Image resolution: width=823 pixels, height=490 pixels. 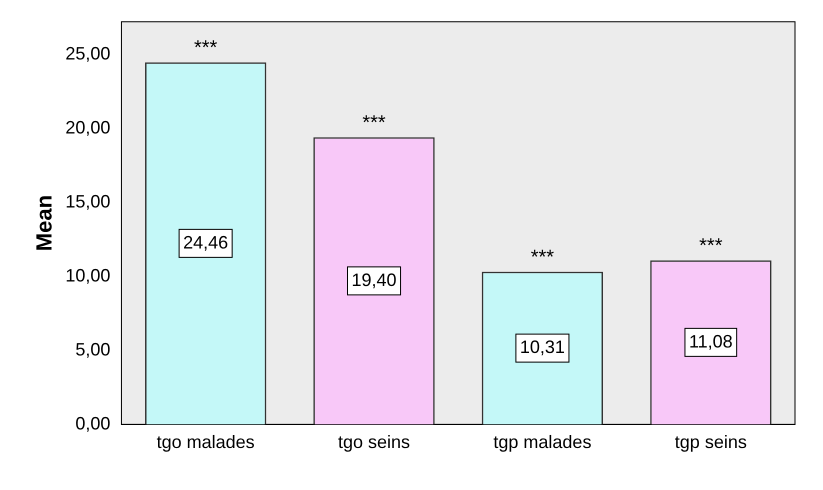 I want to click on x-tick-label: tgo malades, so click(x=205, y=442).